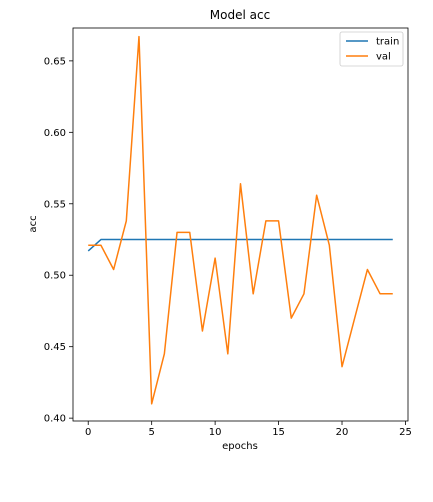 The width and height of the screenshot is (433, 502). What do you see at coordinates (342, 432) in the screenshot?
I see `x-tick-label: 20` at bounding box center [342, 432].